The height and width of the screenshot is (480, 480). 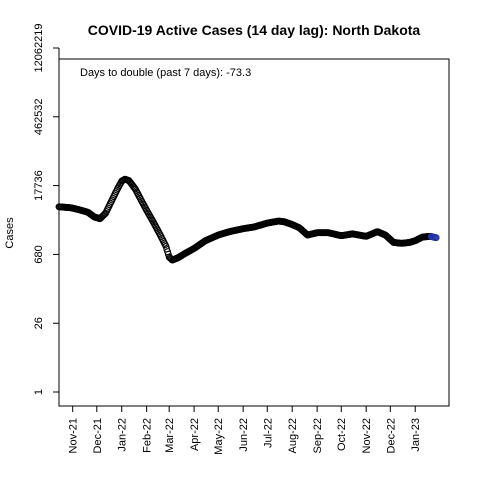 What do you see at coordinates (195, 434) in the screenshot?
I see `x-tick-label: Apr-22` at bounding box center [195, 434].